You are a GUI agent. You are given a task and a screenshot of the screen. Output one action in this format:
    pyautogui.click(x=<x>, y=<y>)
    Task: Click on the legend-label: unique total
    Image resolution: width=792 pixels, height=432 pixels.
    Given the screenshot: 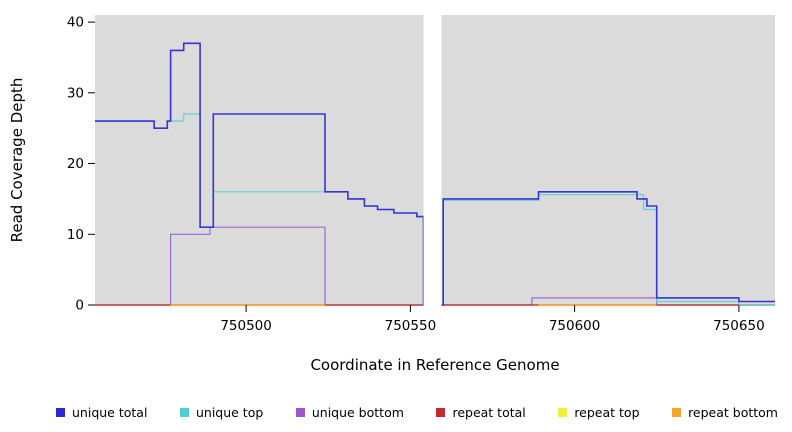 What is the action you would take?
    pyautogui.click(x=110, y=412)
    